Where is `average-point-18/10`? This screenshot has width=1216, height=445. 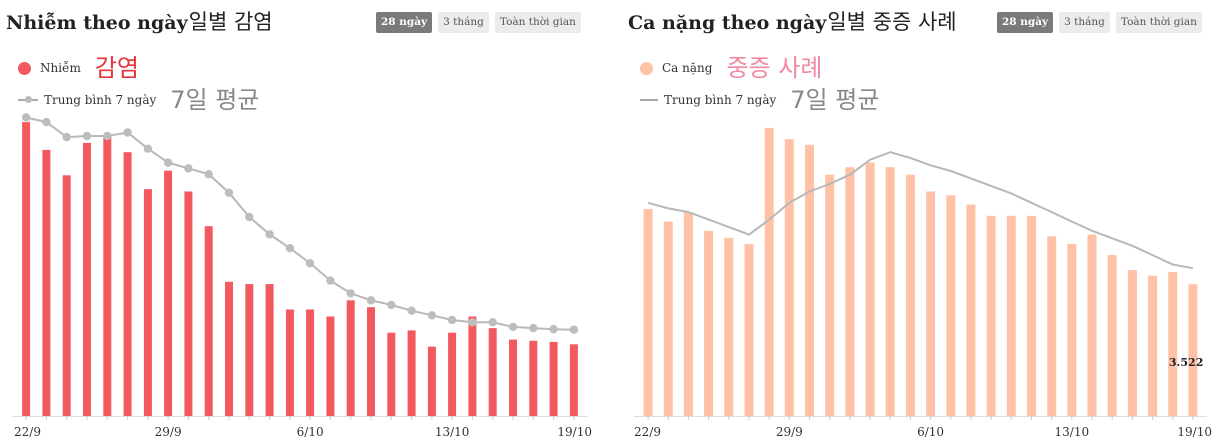 average-point-18/10 is located at coordinates (553, 329).